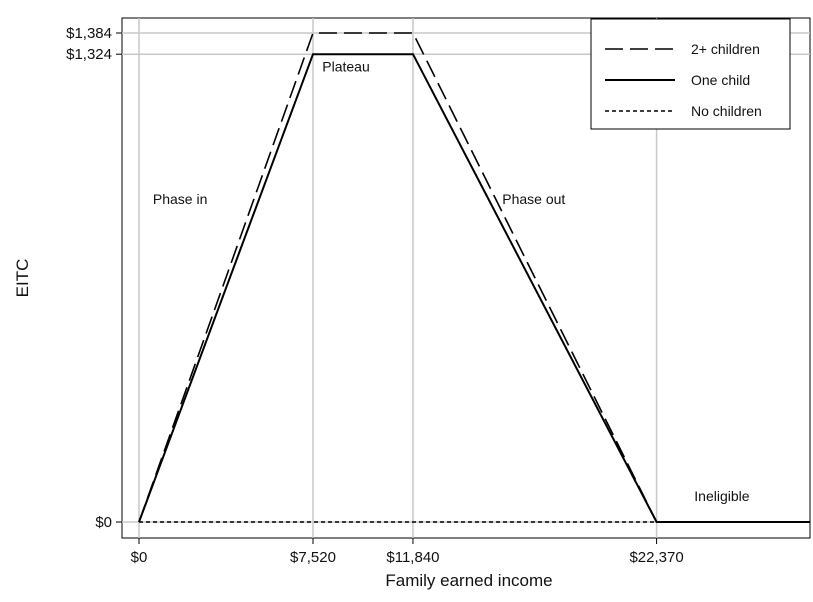  I want to click on y-axis-title: EITC, so click(22, 278).